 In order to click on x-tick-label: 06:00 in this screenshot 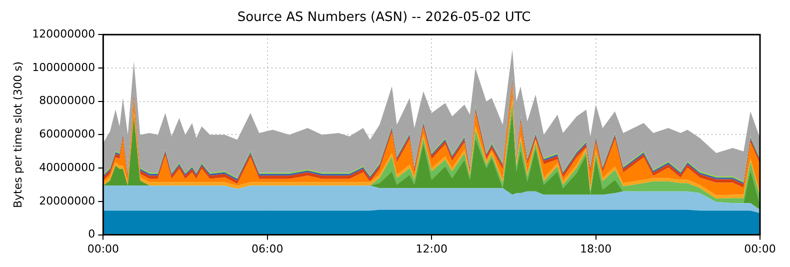, I will do `click(268, 249)`.